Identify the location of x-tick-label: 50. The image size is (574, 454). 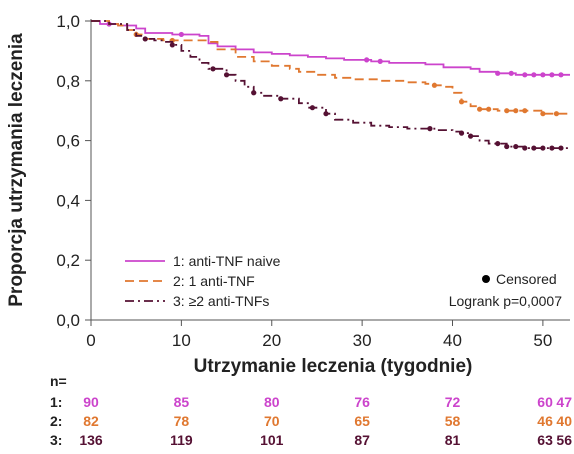
(542, 340).